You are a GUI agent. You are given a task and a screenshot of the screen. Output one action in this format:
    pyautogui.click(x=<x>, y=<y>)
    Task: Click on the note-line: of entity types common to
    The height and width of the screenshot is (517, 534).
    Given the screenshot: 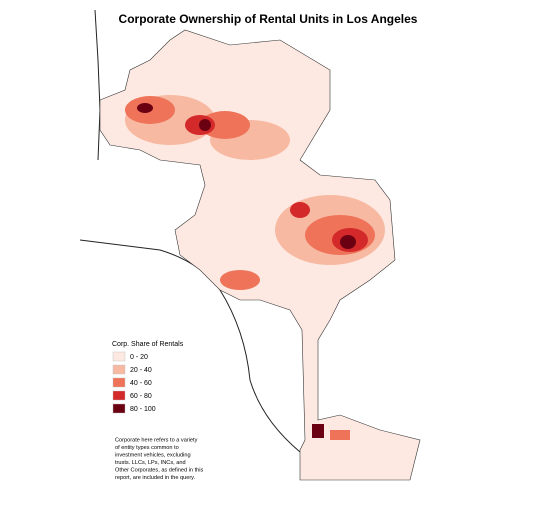 What is the action you would take?
    pyautogui.click(x=147, y=448)
    